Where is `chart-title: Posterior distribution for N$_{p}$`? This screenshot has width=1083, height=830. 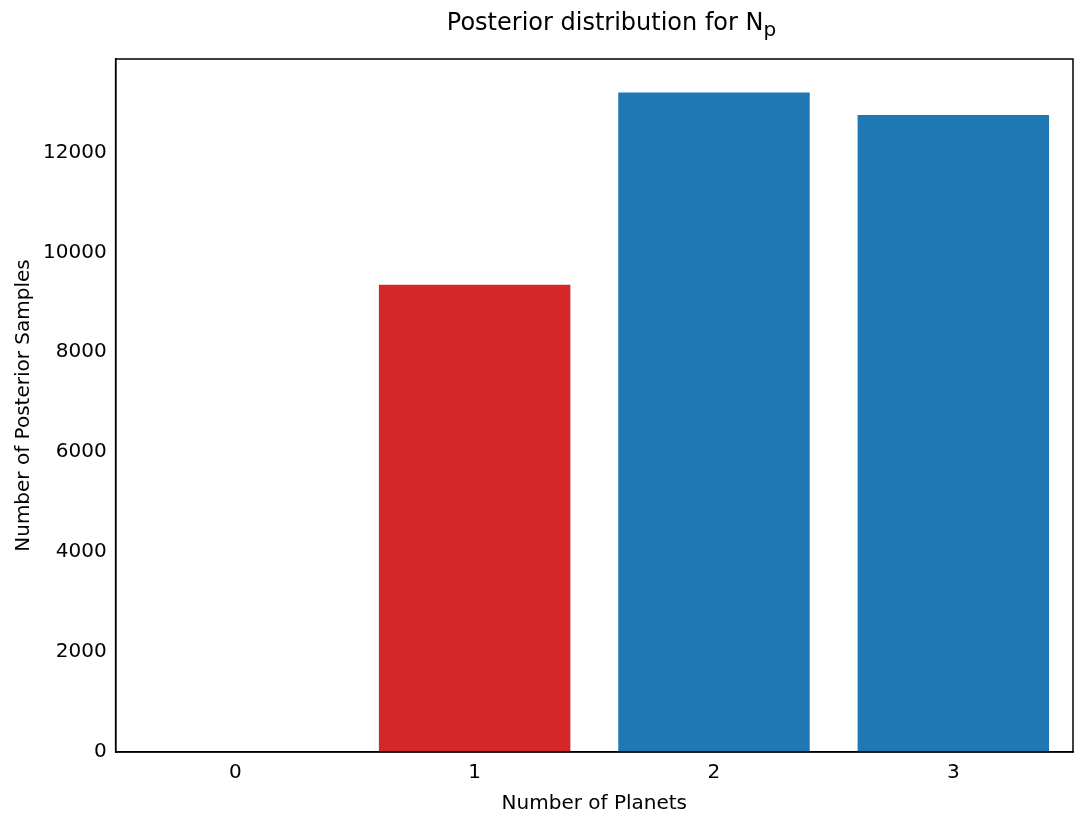 chart-title: Posterior distribution for N$_{p}$ is located at coordinates (611, 25).